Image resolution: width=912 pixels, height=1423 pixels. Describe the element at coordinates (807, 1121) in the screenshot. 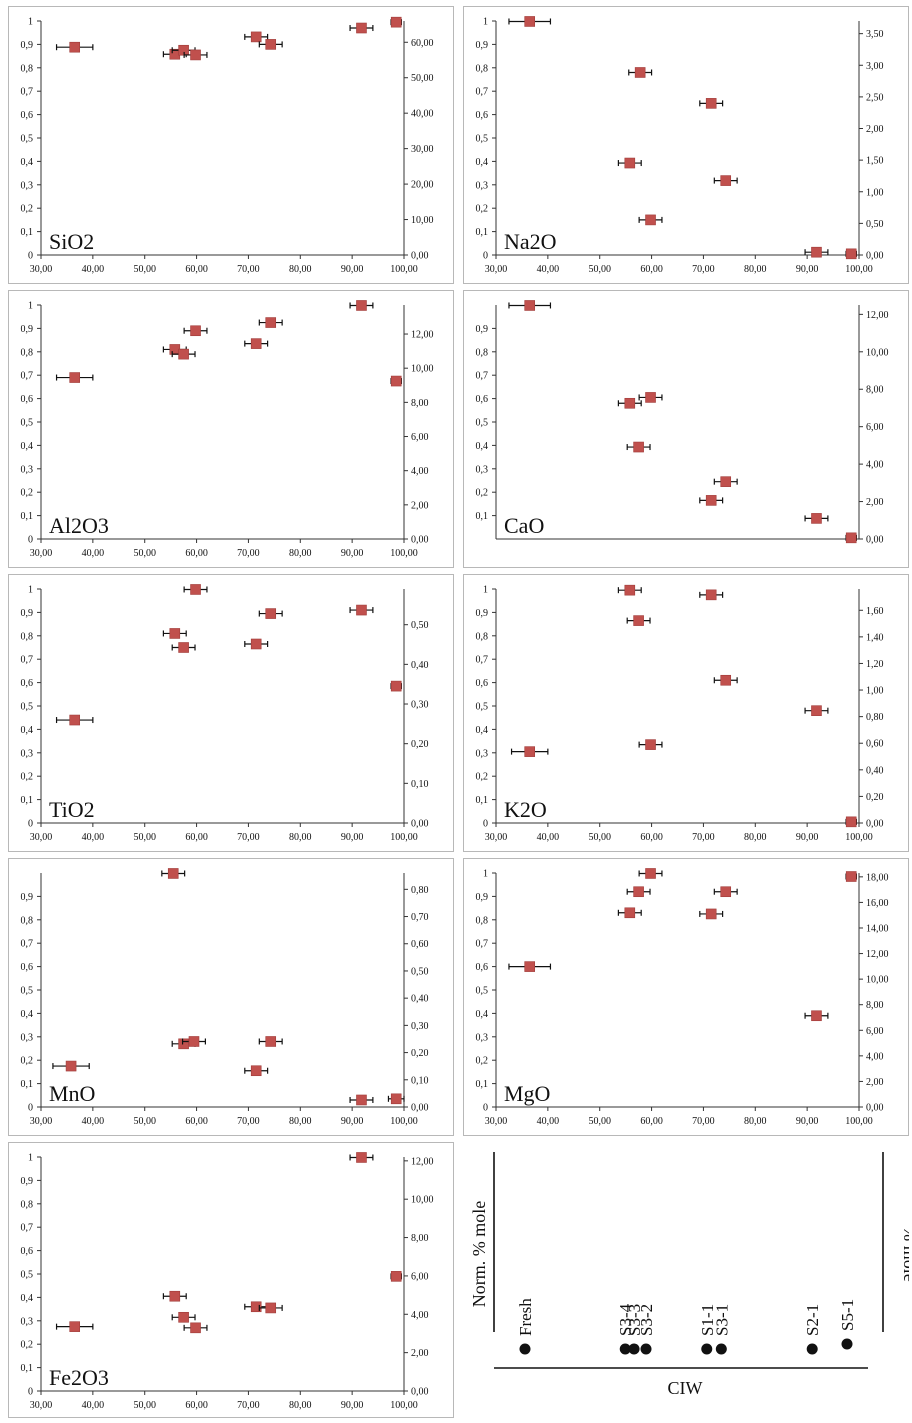

I see `bottom-tick-label: 90,00` at that location.